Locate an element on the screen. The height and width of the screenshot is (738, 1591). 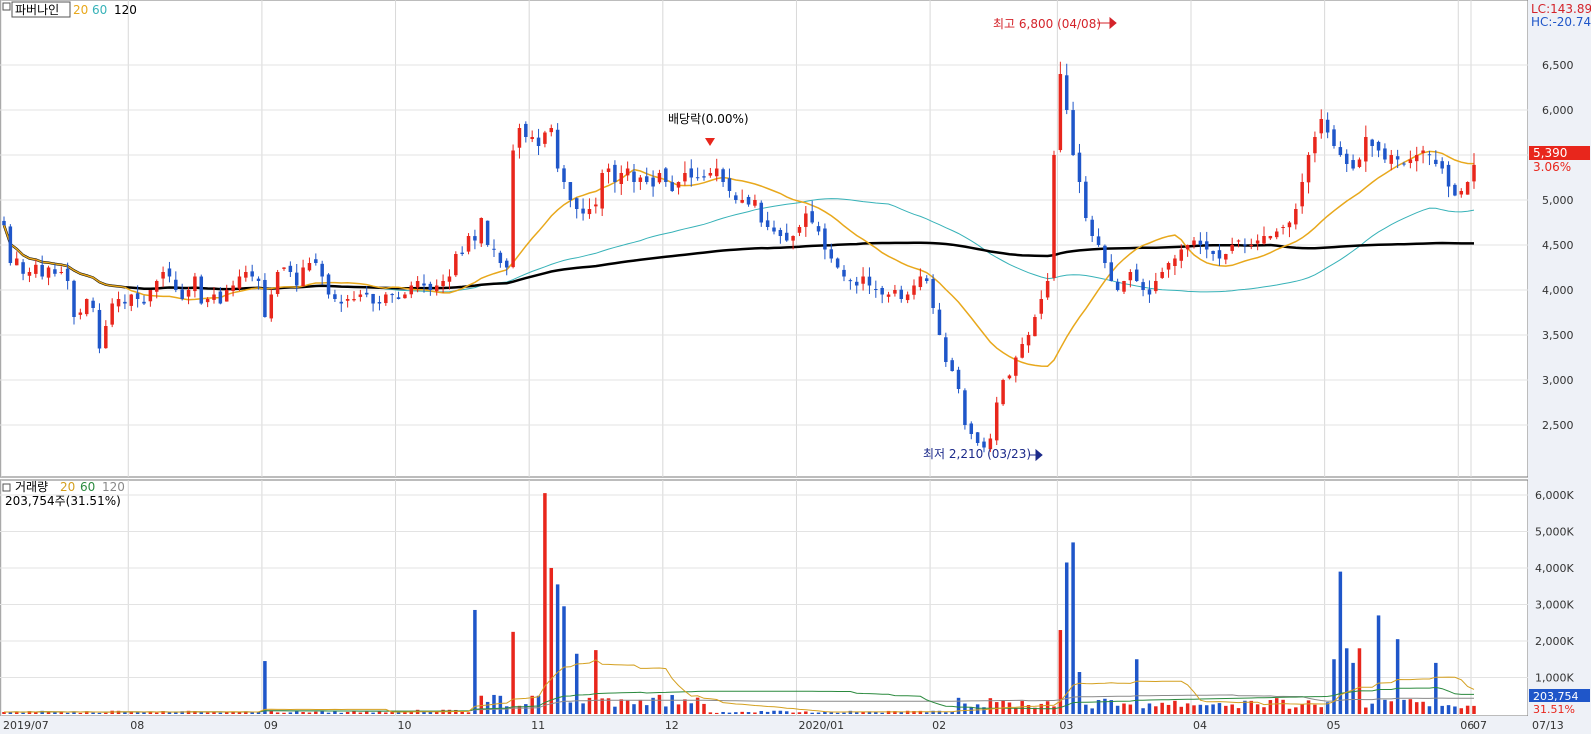
volume-panel-toggle-icon is located at coordinates (6, 487).